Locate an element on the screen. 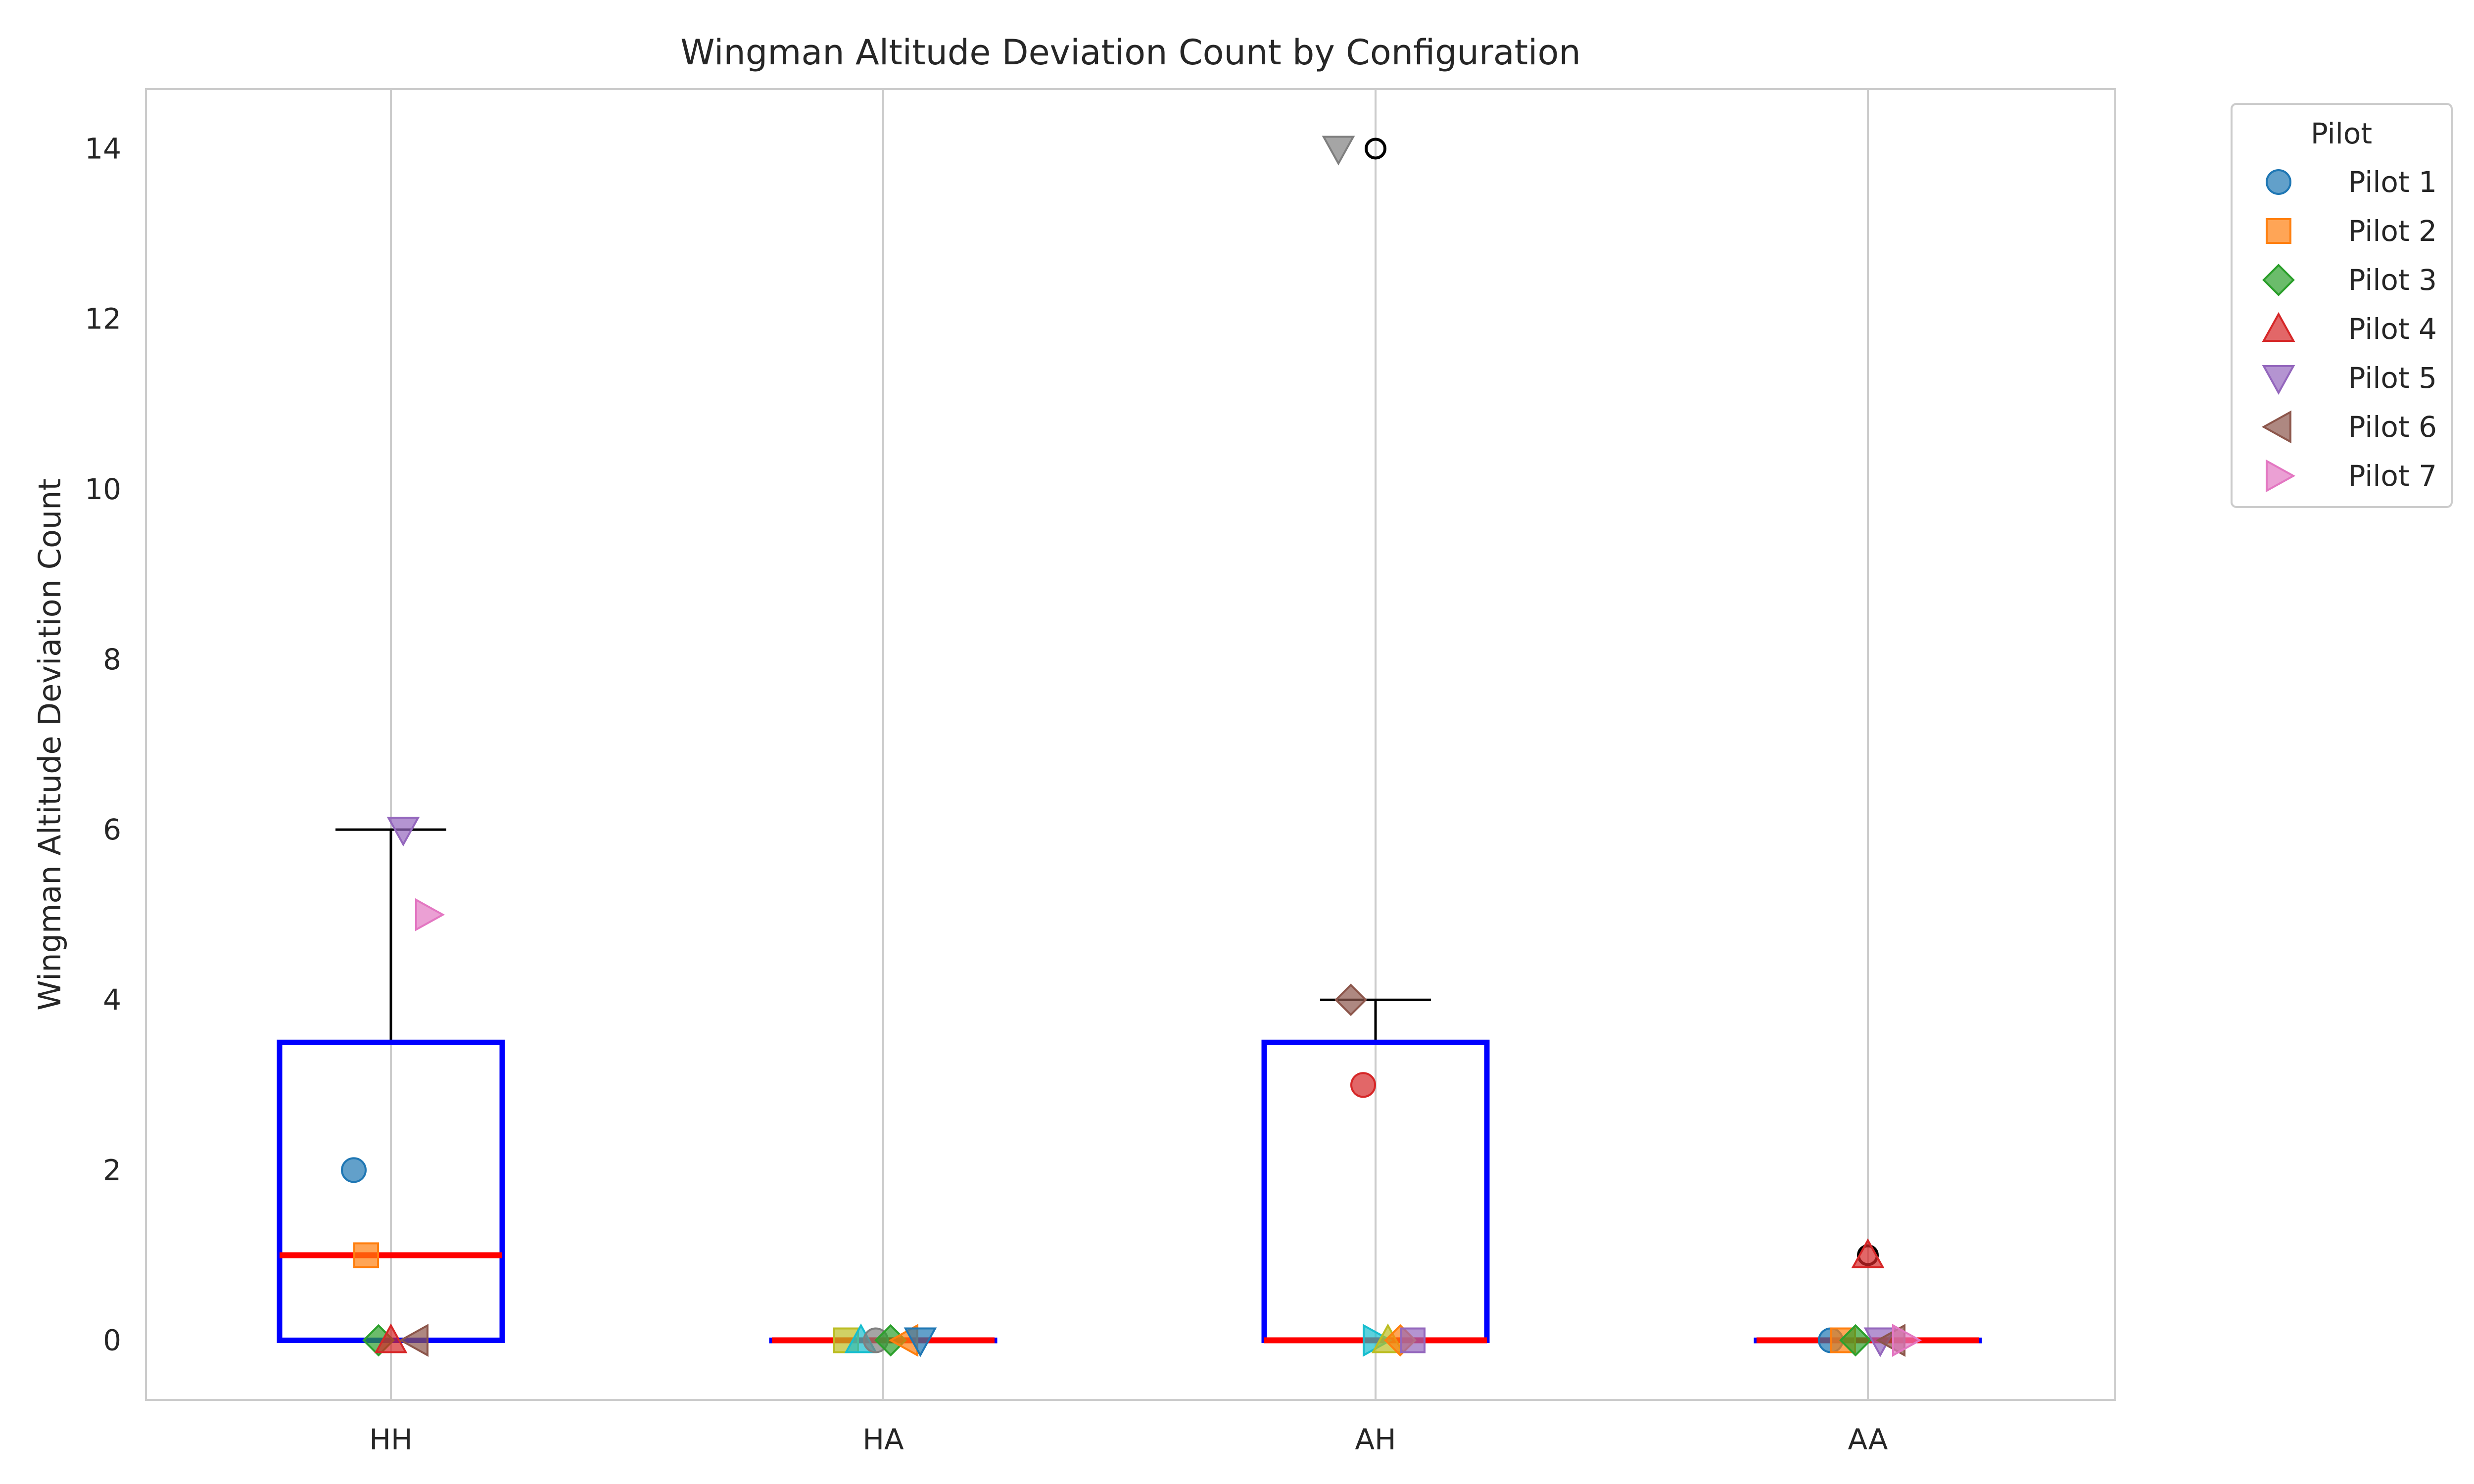 The width and height of the screenshot is (2474, 1484). legend-entry: Pilot 2 is located at coordinates (2352, 231).